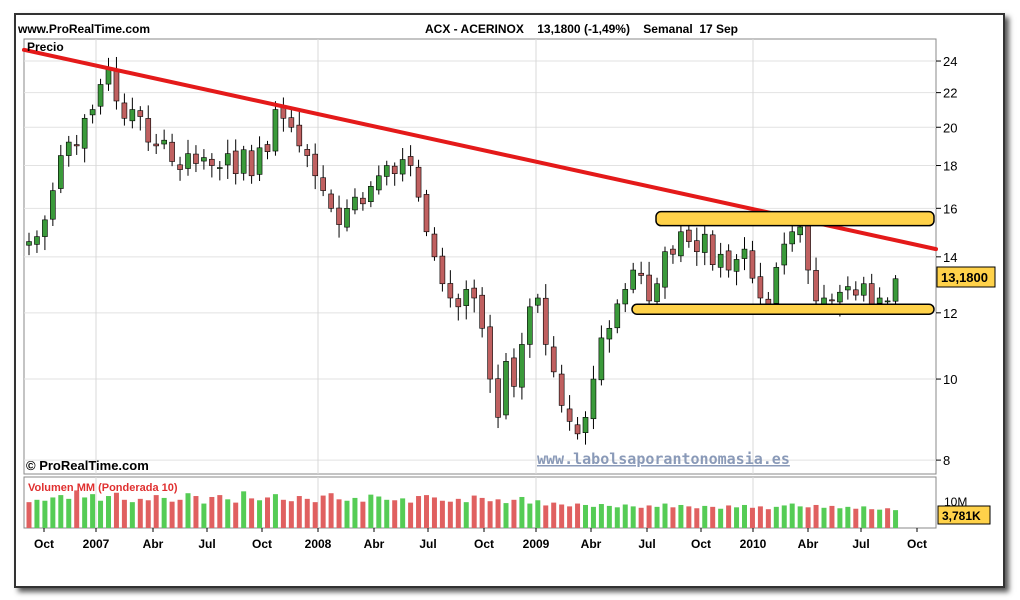  What do you see at coordinates (753, 544) in the screenshot?
I see `x-tick-label: 2010` at bounding box center [753, 544].